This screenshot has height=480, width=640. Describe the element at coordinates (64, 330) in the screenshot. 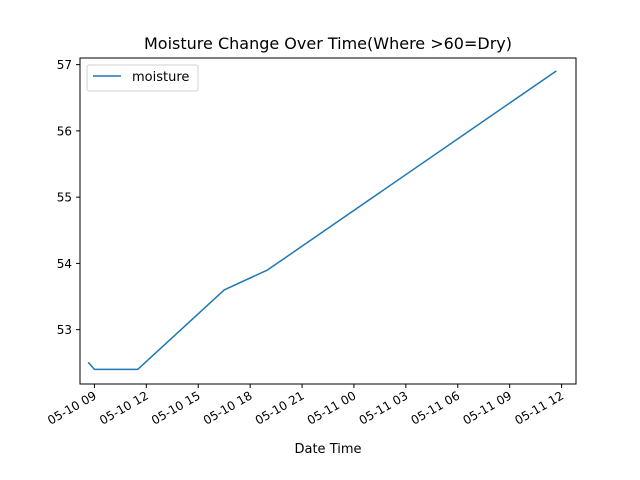

I see `y-tick-label: 53` at that location.